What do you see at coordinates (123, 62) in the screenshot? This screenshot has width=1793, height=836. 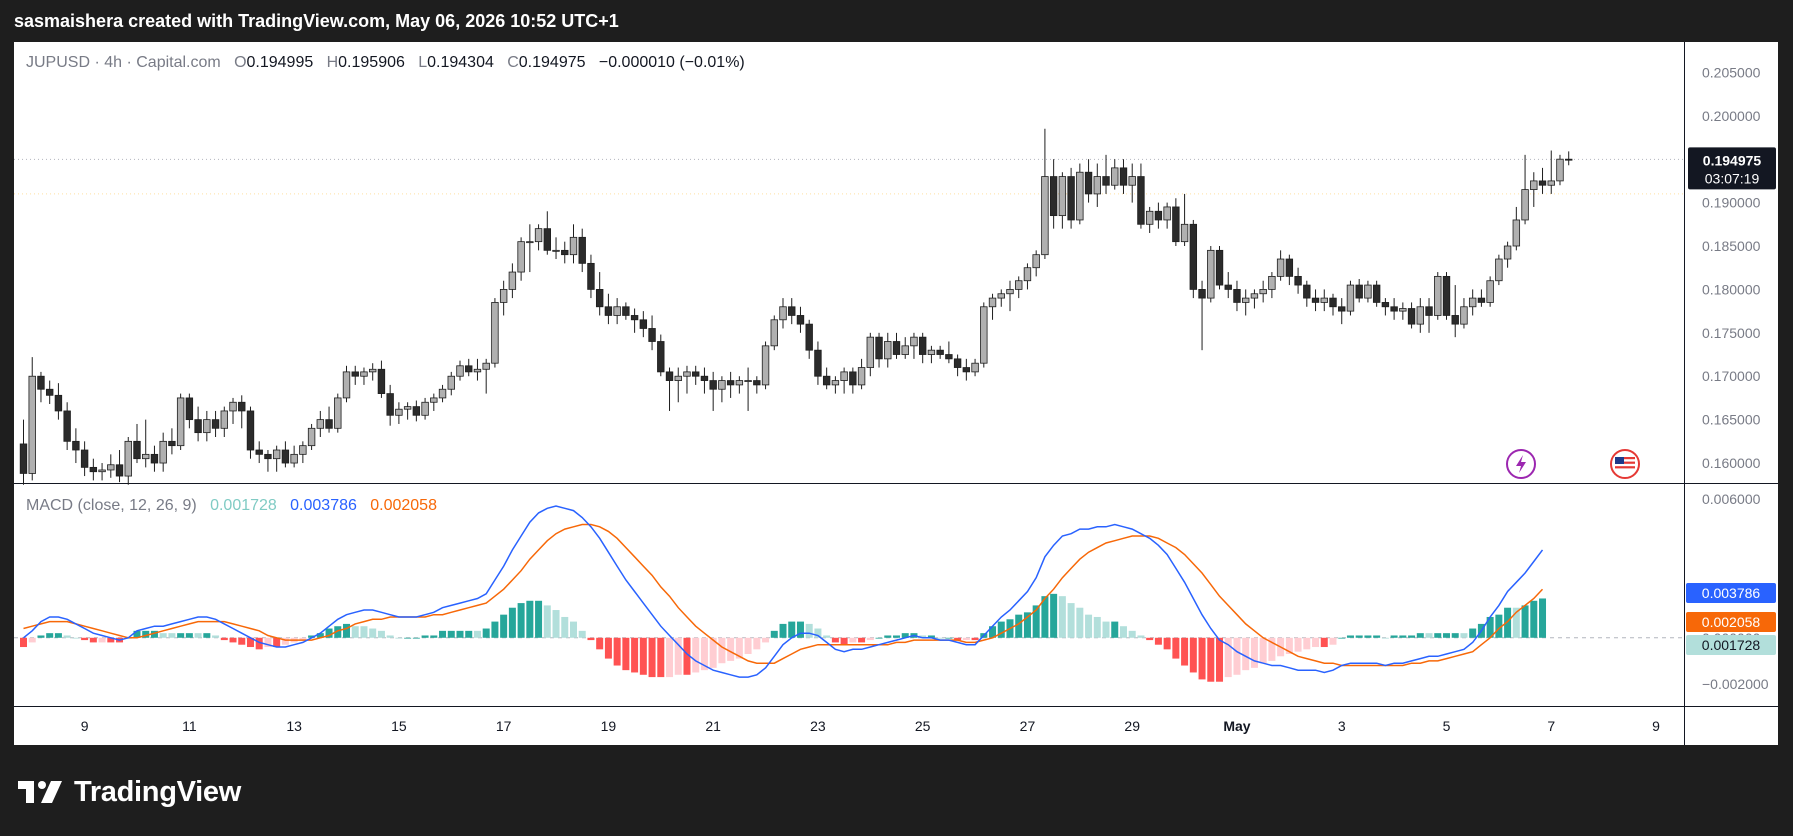 I see `symbol-label: JUPUSD · 4h · Capital.com` at bounding box center [123, 62].